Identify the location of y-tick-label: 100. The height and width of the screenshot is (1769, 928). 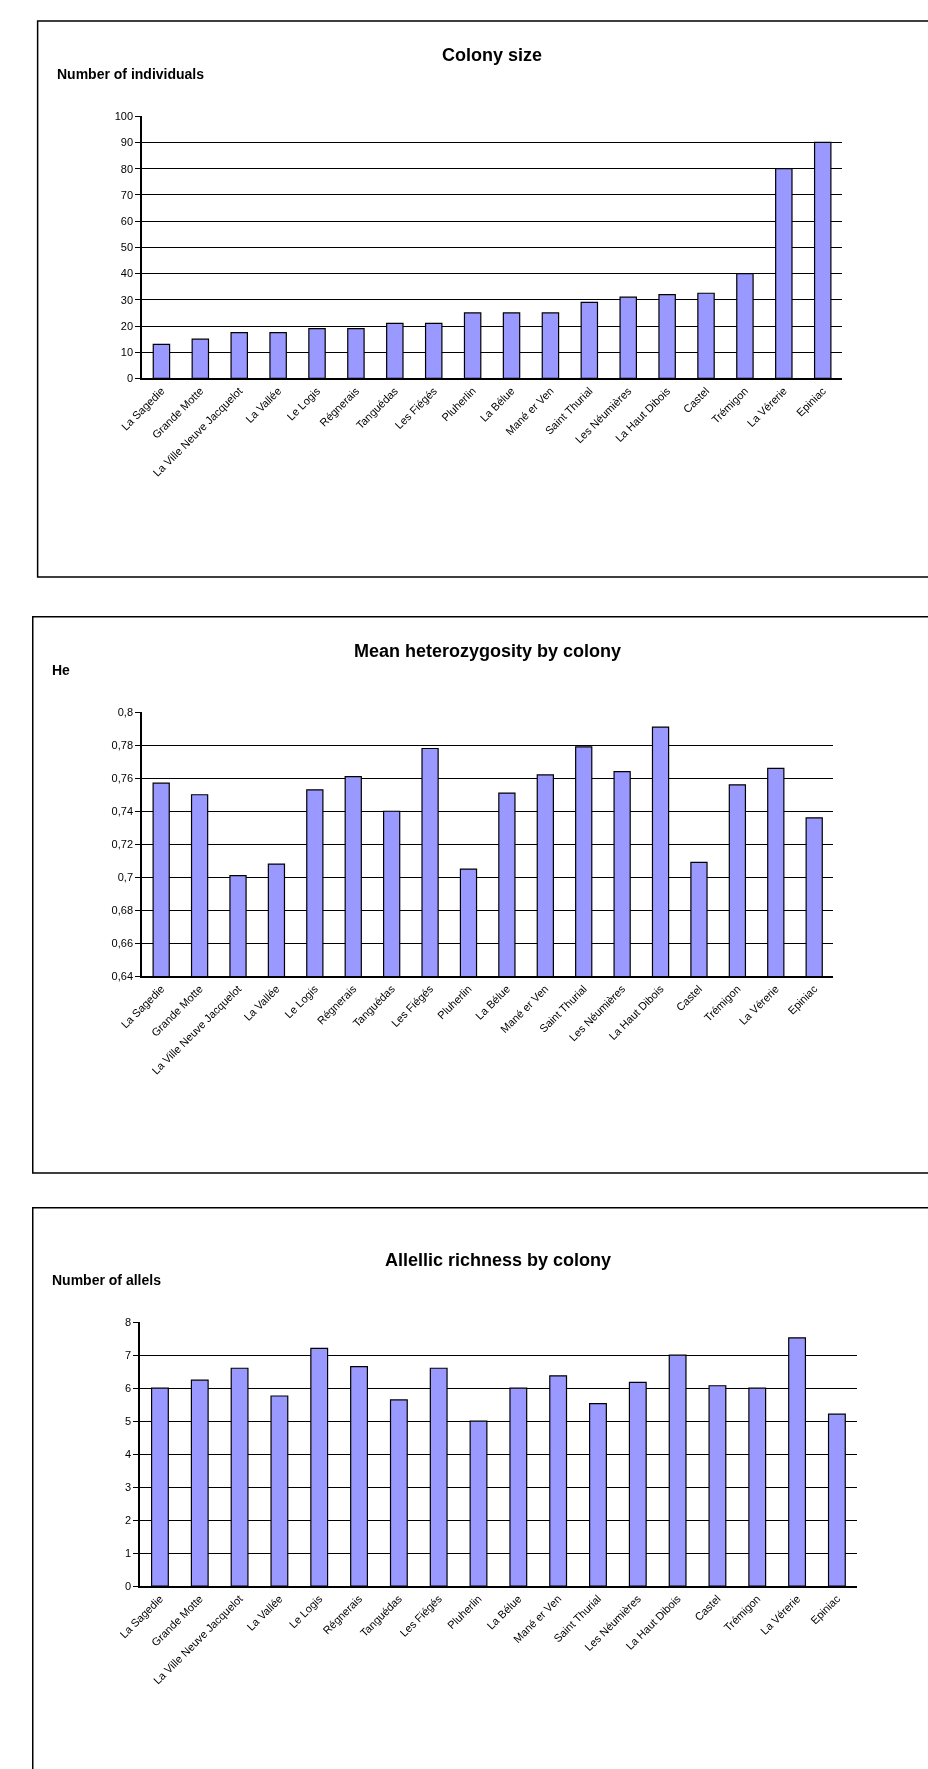
(124, 116).